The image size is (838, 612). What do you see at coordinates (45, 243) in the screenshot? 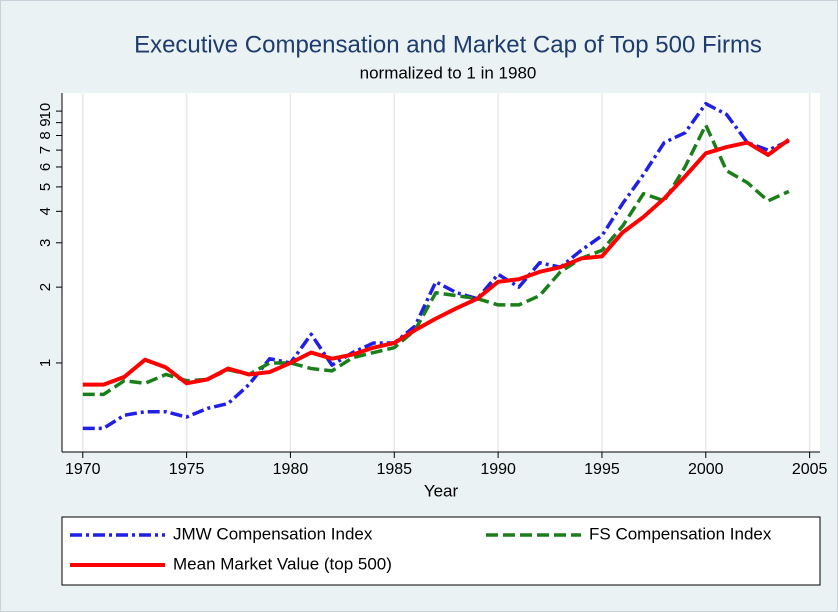
I see `y-tick-label: 3` at bounding box center [45, 243].